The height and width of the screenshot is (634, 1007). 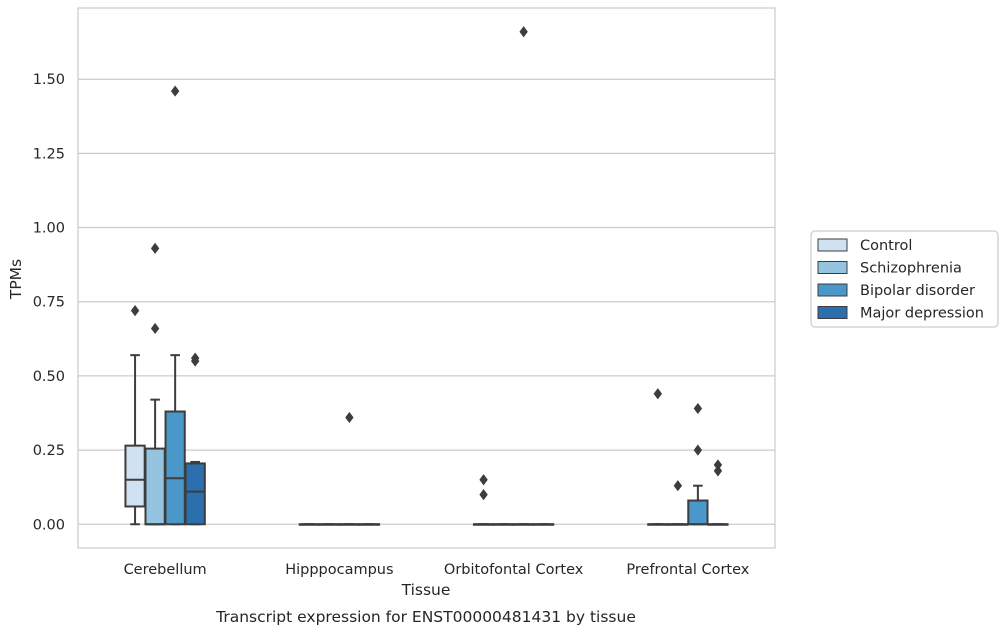 What do you see at coordinates (917, 291) in the screenshot?
I see `legend-label: Bipolar disorder` at bounding box center [917, 291].